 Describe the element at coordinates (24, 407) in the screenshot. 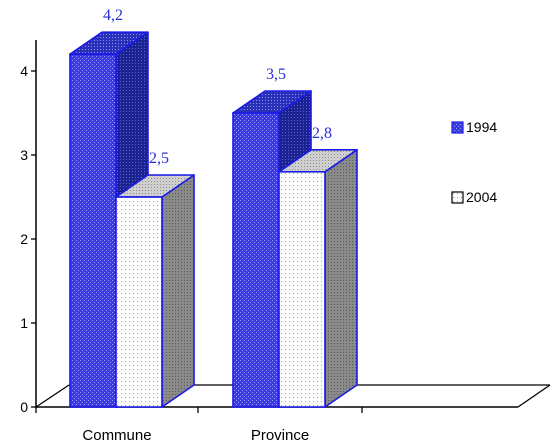

I see `y-tick-label: 0` at that location.